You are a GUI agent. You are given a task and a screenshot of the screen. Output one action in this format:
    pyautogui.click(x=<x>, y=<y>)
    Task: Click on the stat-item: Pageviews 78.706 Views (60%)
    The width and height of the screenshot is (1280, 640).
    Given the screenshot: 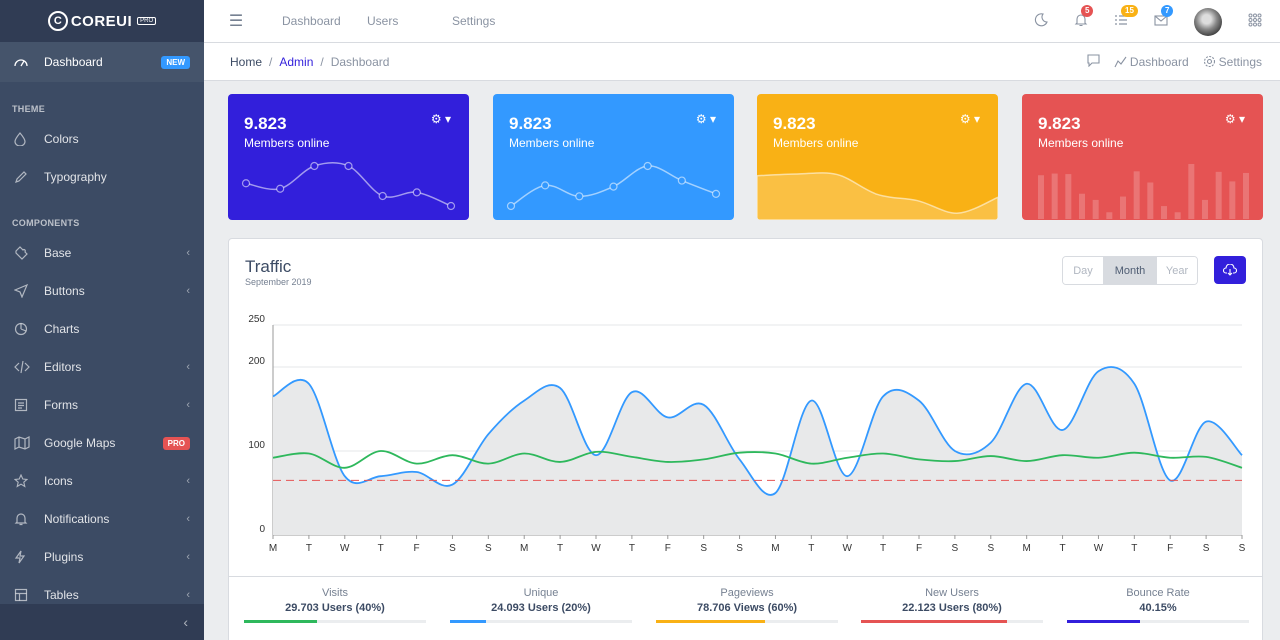 What is the action you would take?
    pyautogui.click(x=747, y=605)
    